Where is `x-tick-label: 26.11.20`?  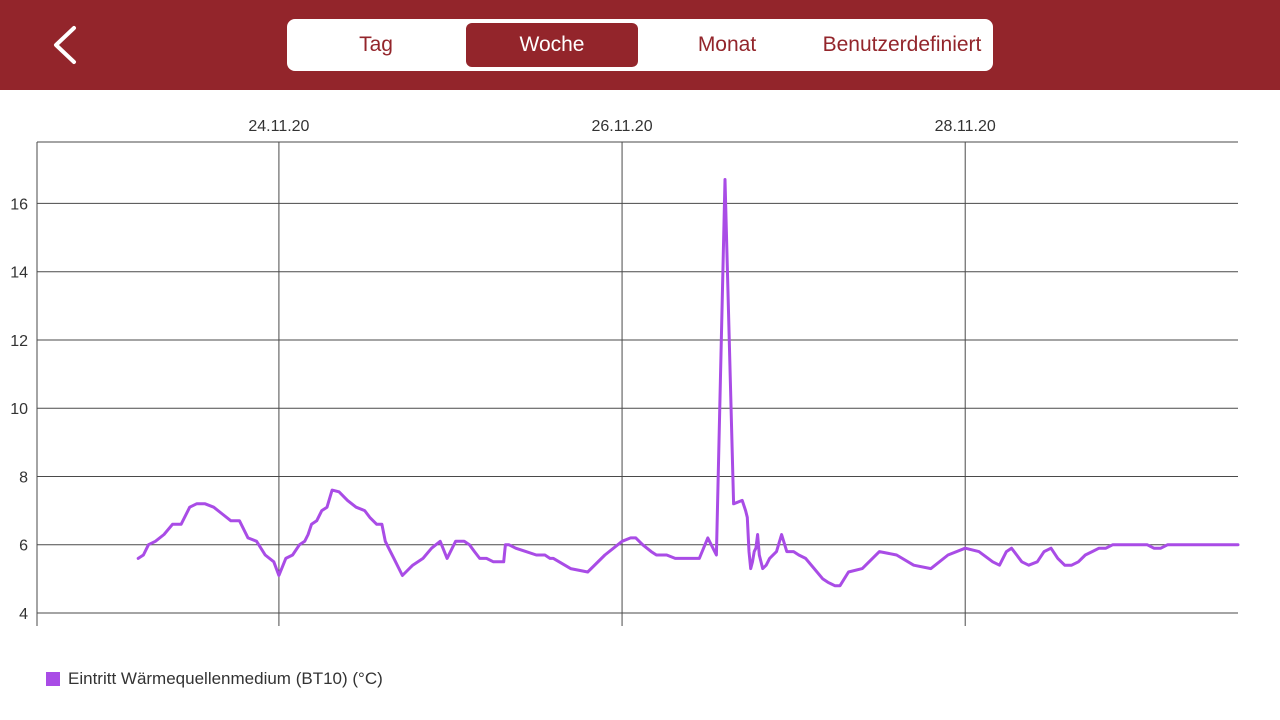
x-tick-label: 26.11.20 is located at coordinates (622, 126).